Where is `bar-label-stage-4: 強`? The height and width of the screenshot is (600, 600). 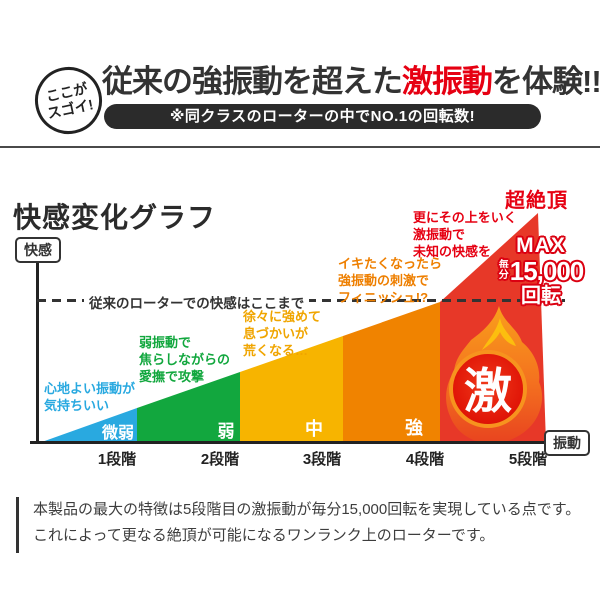 bar-label-stage-4: 強 is located at coordinates (414, 428).